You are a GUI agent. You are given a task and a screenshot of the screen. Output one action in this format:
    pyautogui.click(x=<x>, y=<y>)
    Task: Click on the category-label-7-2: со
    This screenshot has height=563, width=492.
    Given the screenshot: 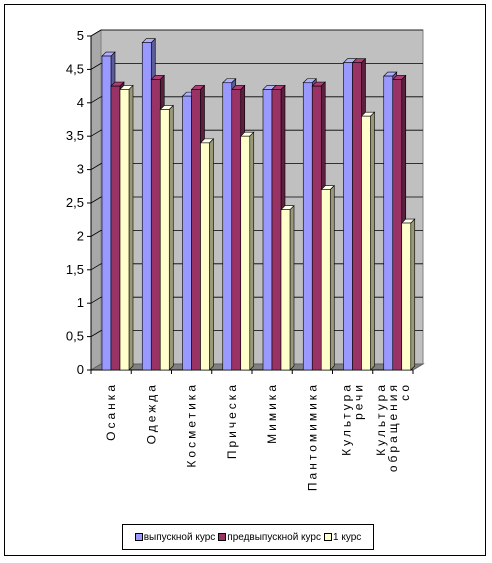 What is the action you would take?
    pyautogui.click(x=405, y=391)
    